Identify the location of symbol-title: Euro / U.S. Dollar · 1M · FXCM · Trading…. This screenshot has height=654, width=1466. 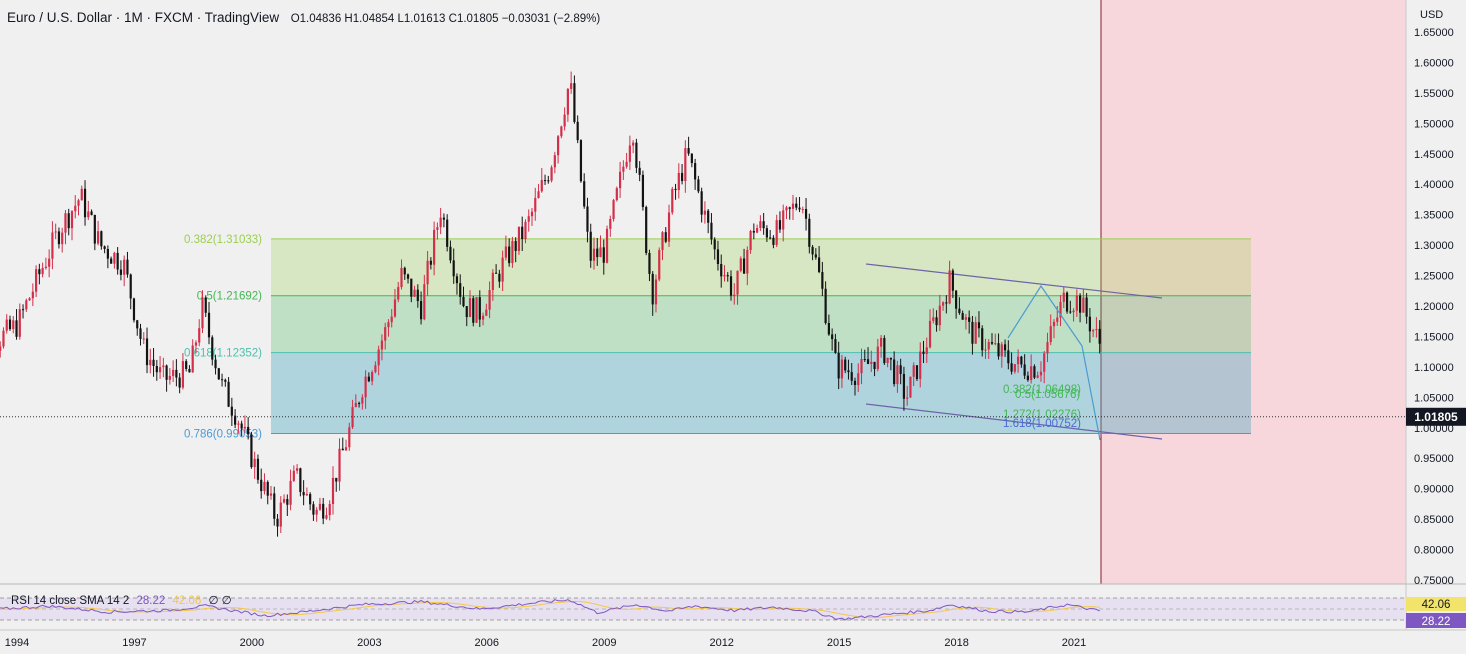
(143, 17).